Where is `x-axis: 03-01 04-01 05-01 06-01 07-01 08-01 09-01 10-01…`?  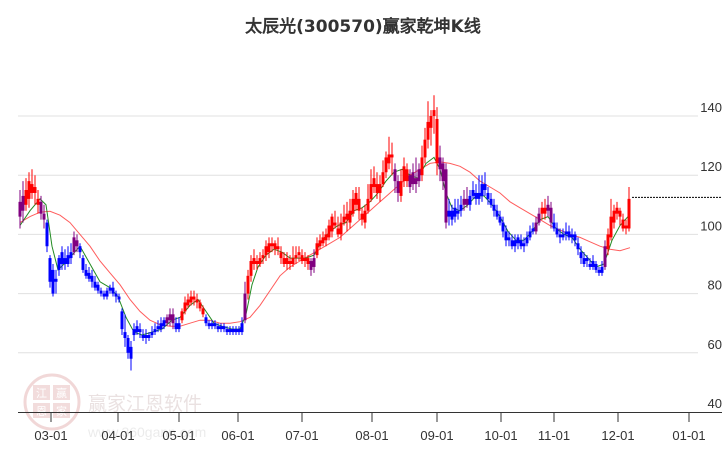 x-axis: 03-01 04-01 05-01 06-01 07-01 08-01 09-01 10-01… is located at coordinates (370, 427).